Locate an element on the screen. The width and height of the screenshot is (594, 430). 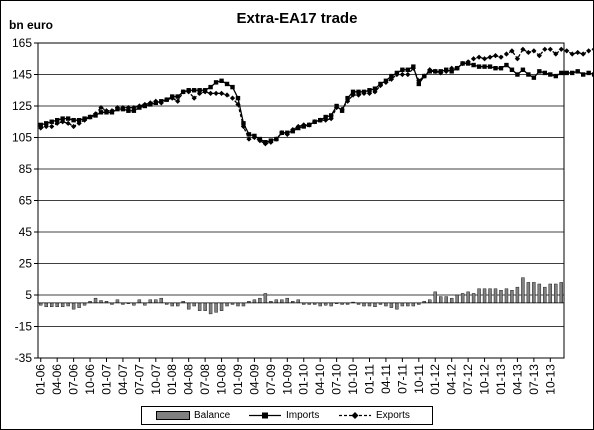
y-tick-label: -15 is located at coordinates (24, 327).